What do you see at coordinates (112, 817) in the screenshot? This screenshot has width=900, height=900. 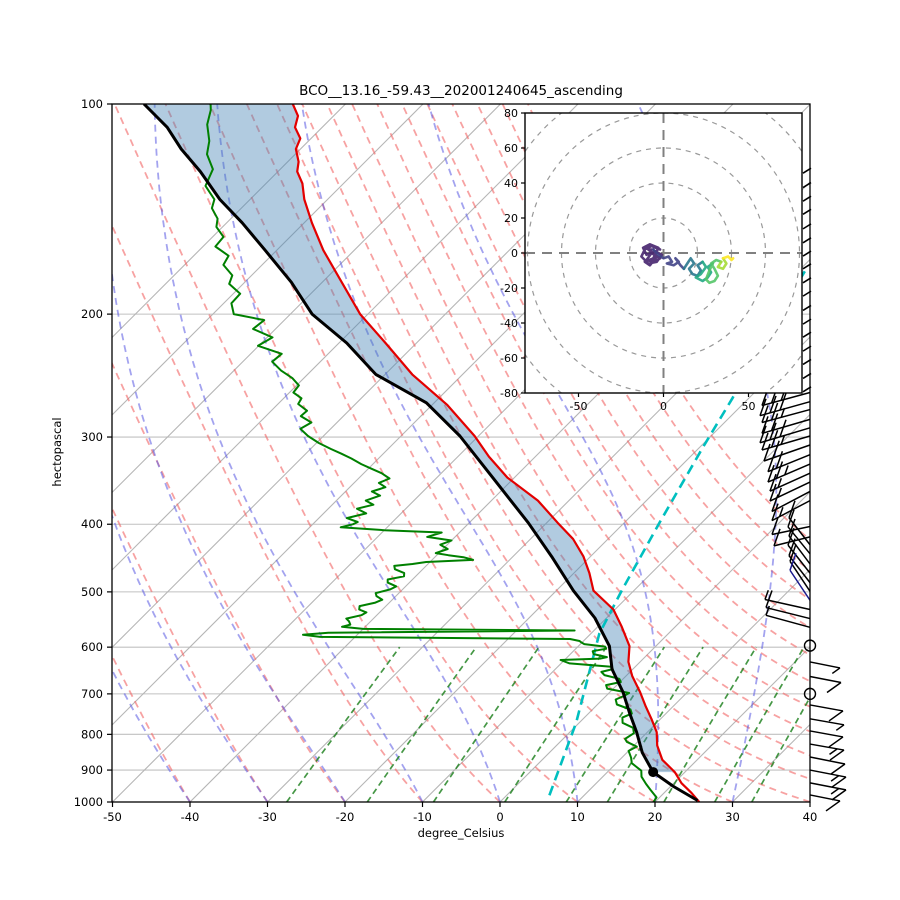 I see `x-tick-label: -50` at bounding box center [112, 817].